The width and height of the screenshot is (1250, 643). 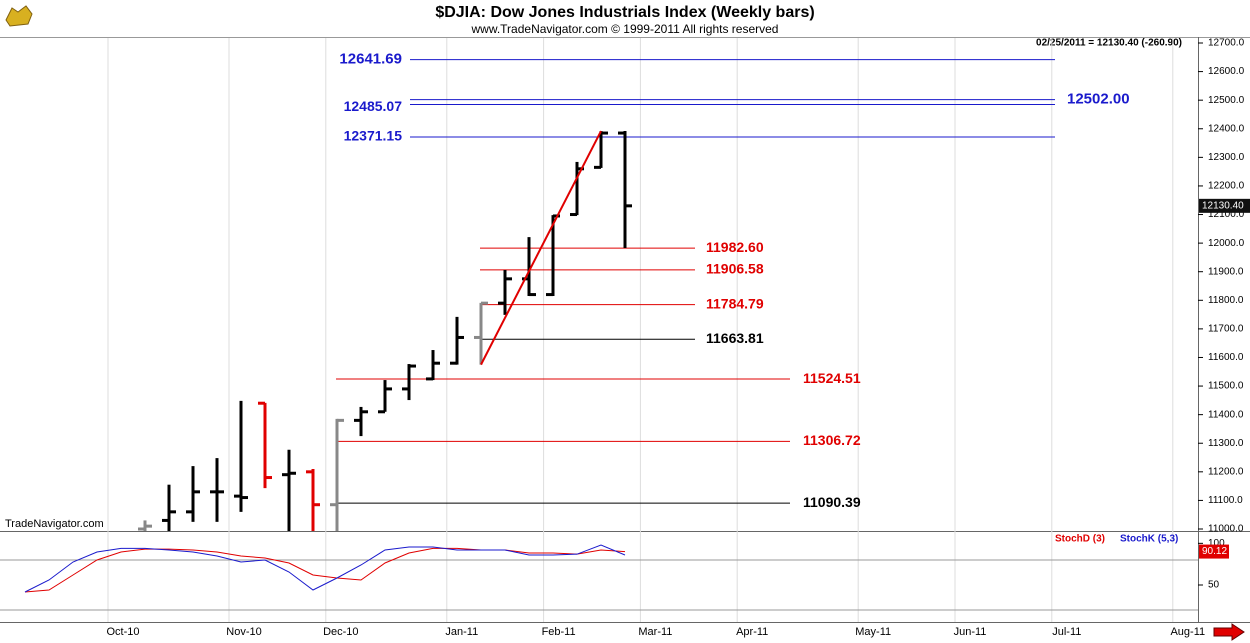 I want to click on last-price-label: 12130.40, so click(x=1223, y=205).